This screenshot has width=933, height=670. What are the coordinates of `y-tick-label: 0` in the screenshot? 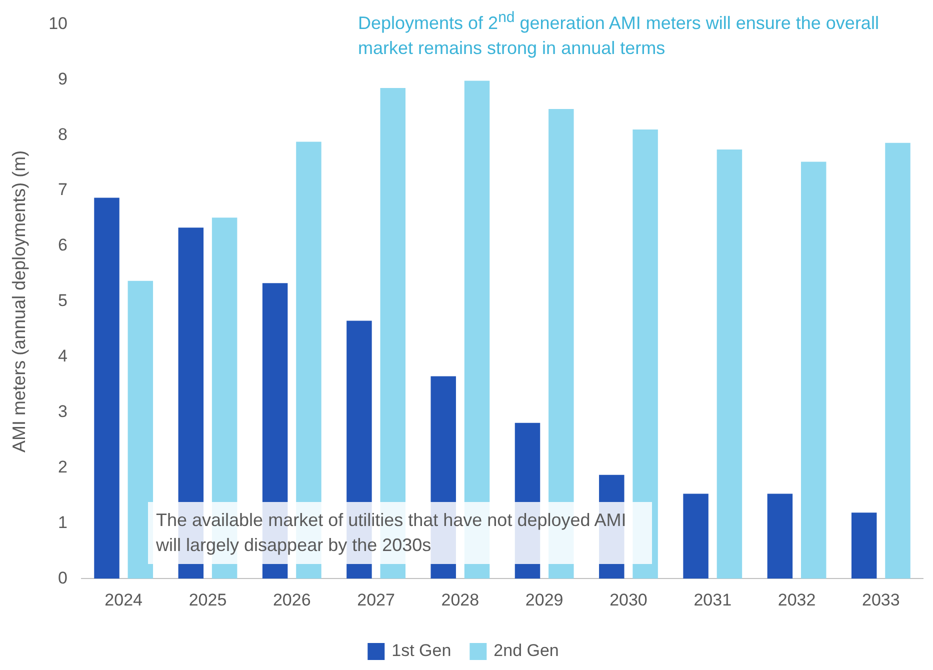 It's located at (63, 578).